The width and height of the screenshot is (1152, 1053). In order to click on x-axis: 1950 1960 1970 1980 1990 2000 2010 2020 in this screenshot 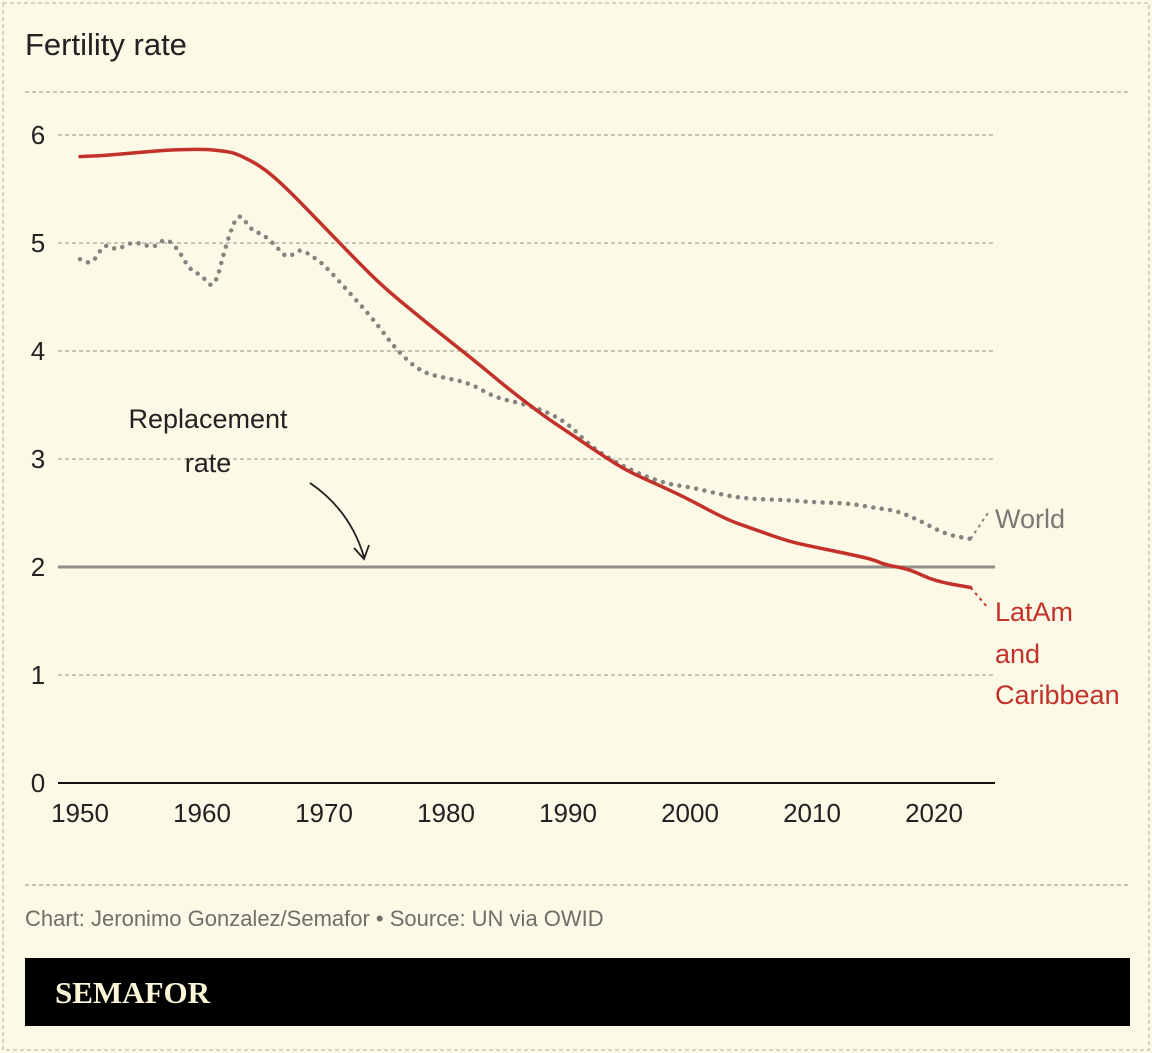, I will do `click(507, 813)`.